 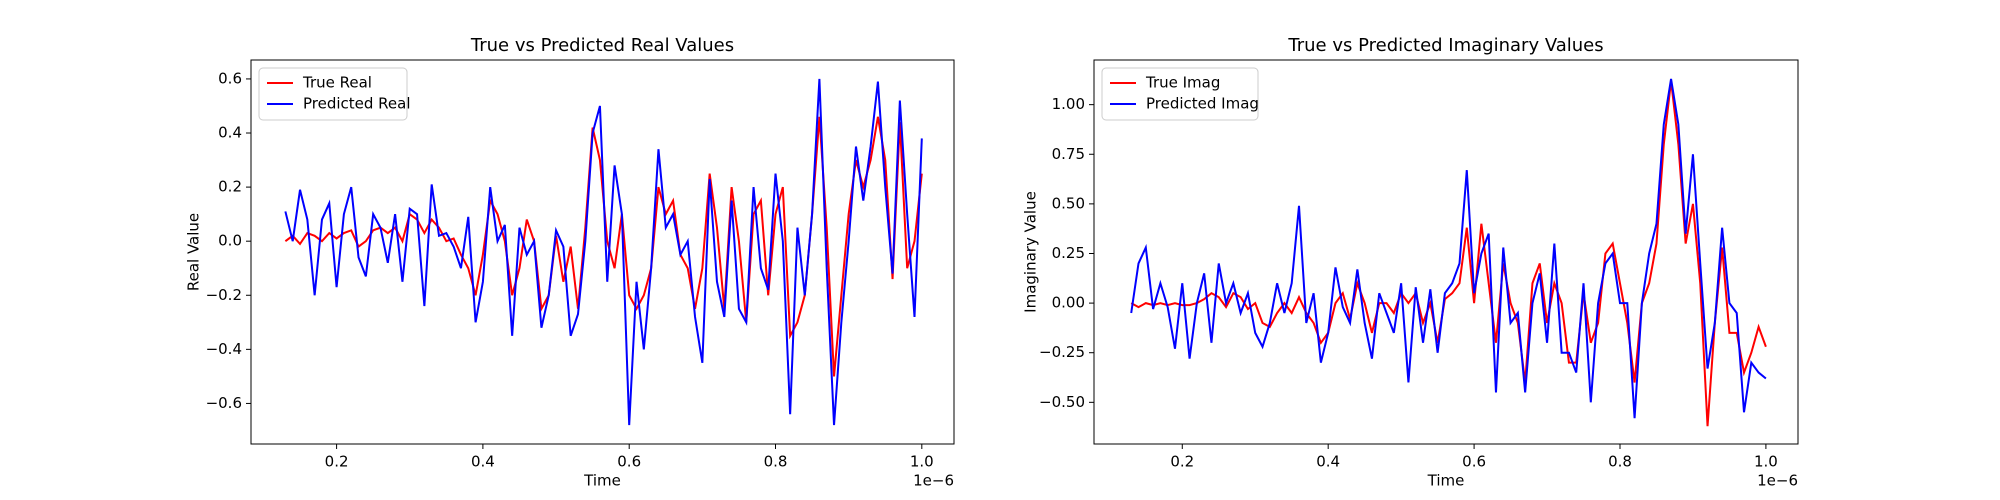 I want to click on y-tick-label: 0.0, so click(x=230, y=241).